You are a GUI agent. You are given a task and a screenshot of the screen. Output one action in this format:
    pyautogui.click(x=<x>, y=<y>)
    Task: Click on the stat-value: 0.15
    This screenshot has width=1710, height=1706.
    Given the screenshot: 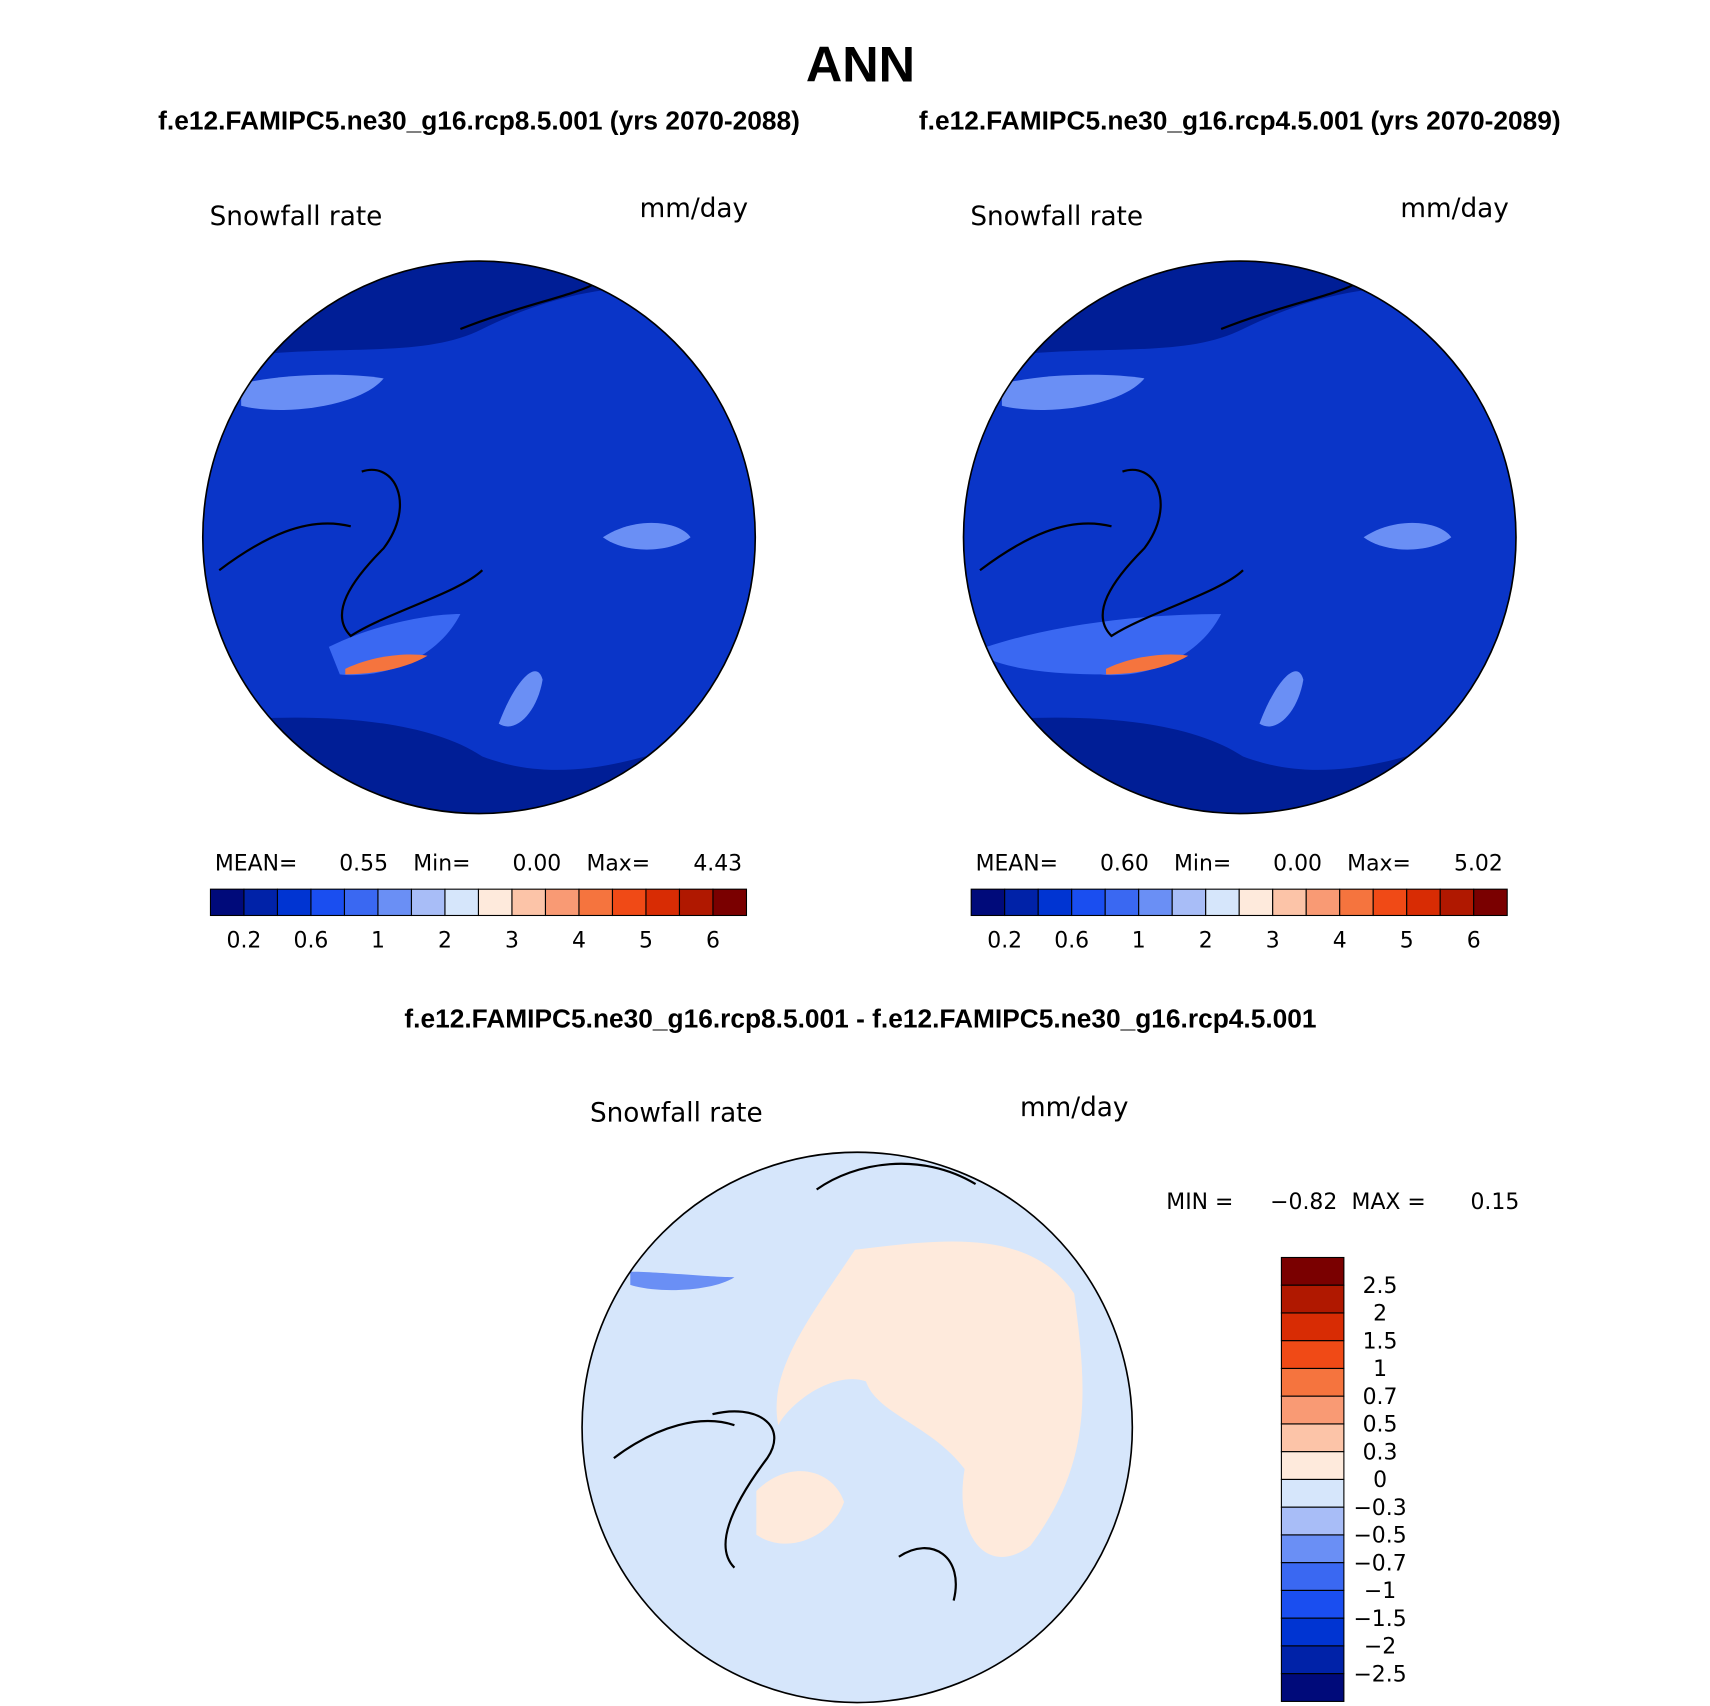 What is the action you would take?
    pyautogui.click(x=1494, y=1202)
    